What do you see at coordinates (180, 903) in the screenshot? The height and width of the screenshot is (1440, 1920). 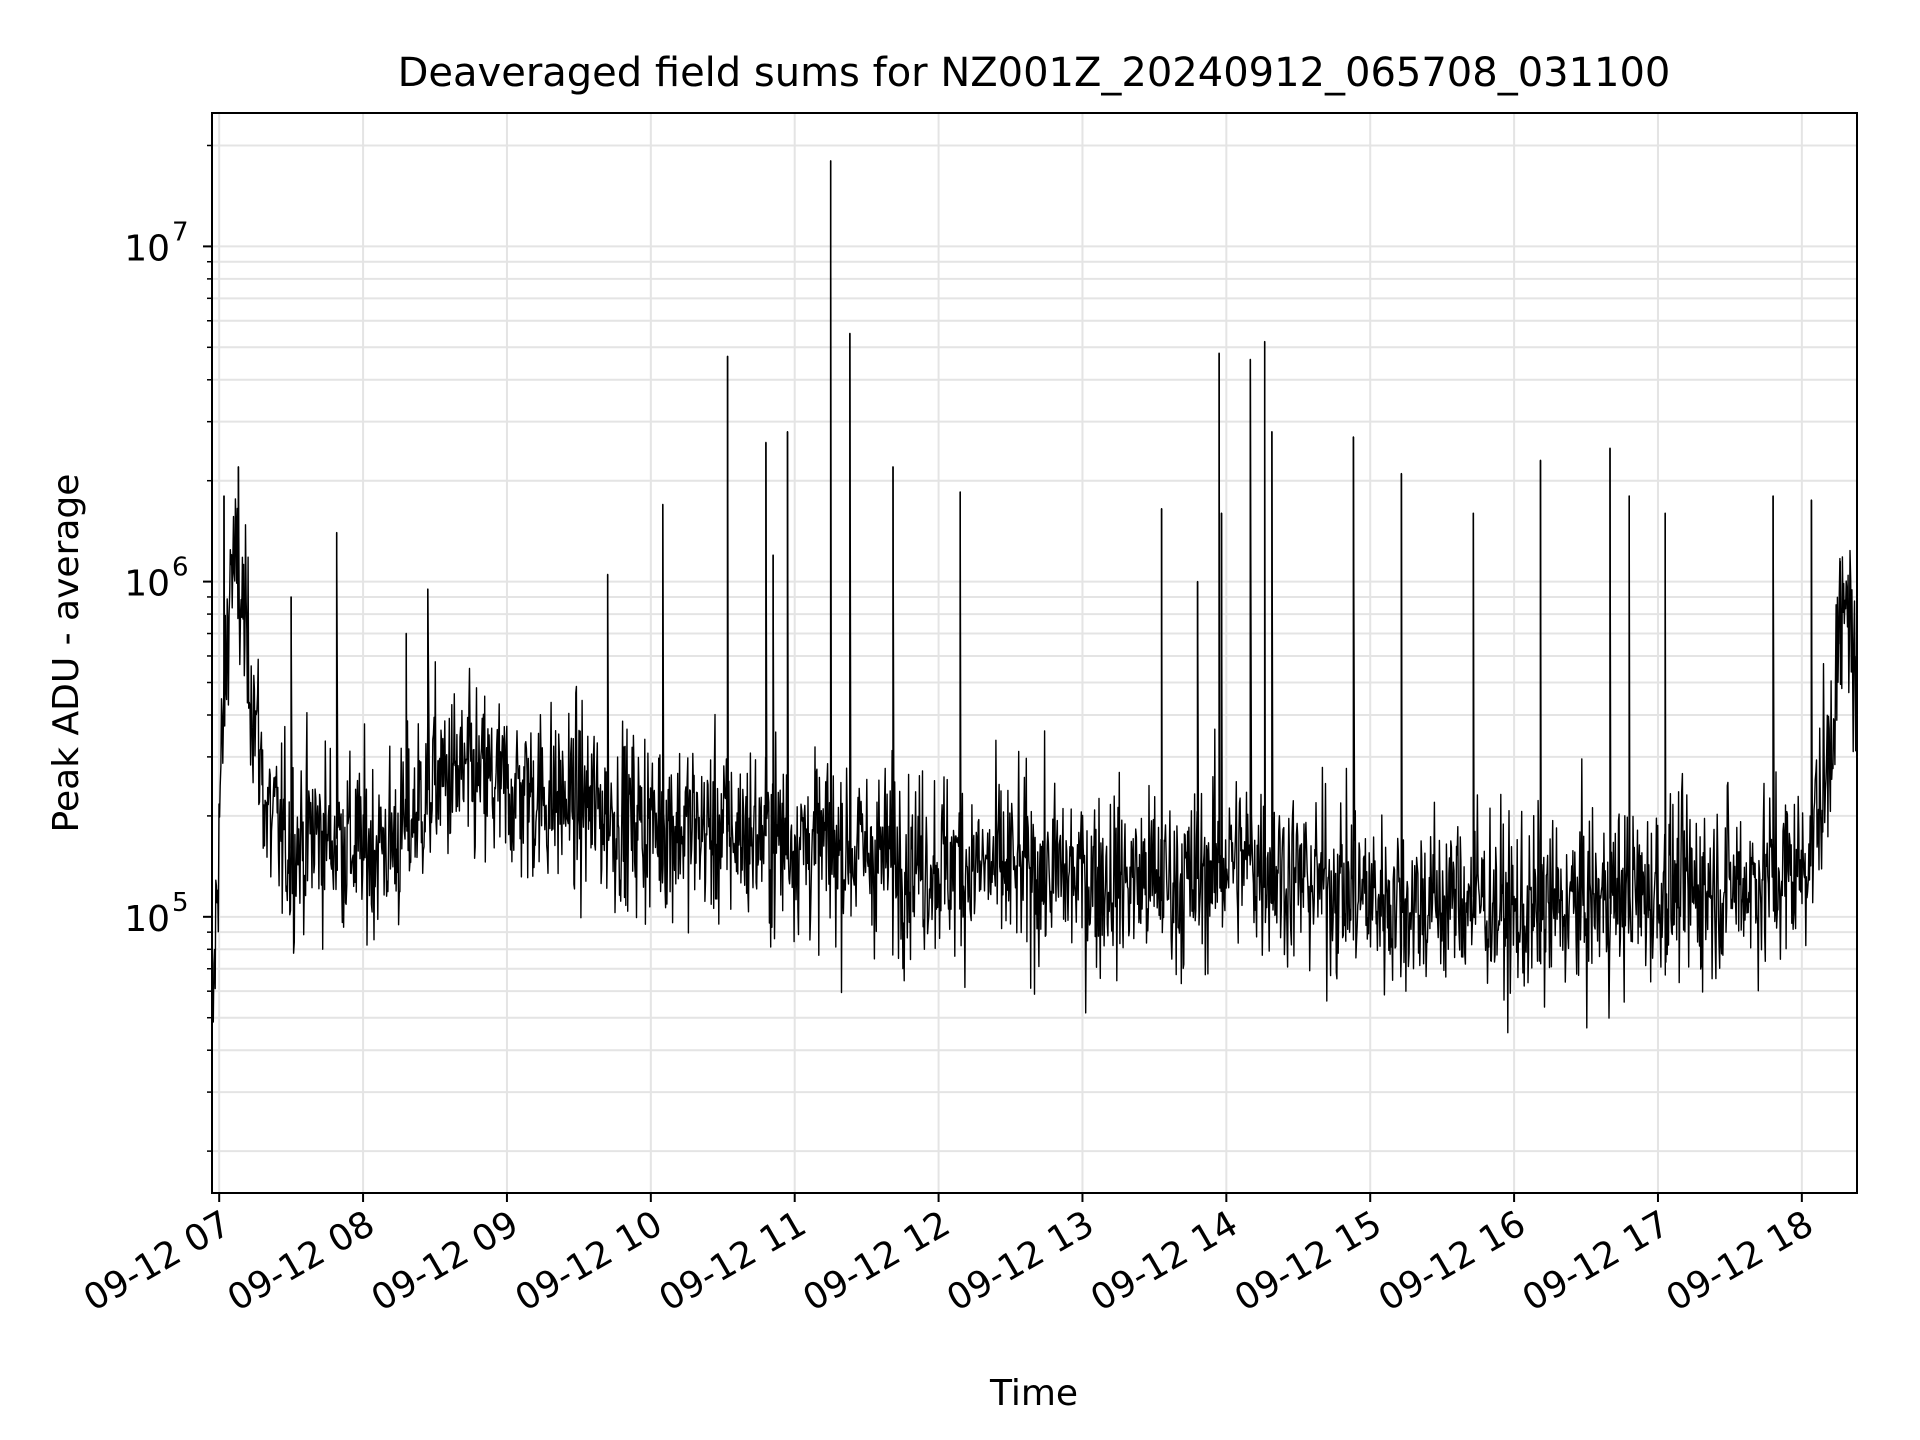 I see `y-tick-label-exponent: 5` at bounding box center [180, 903].